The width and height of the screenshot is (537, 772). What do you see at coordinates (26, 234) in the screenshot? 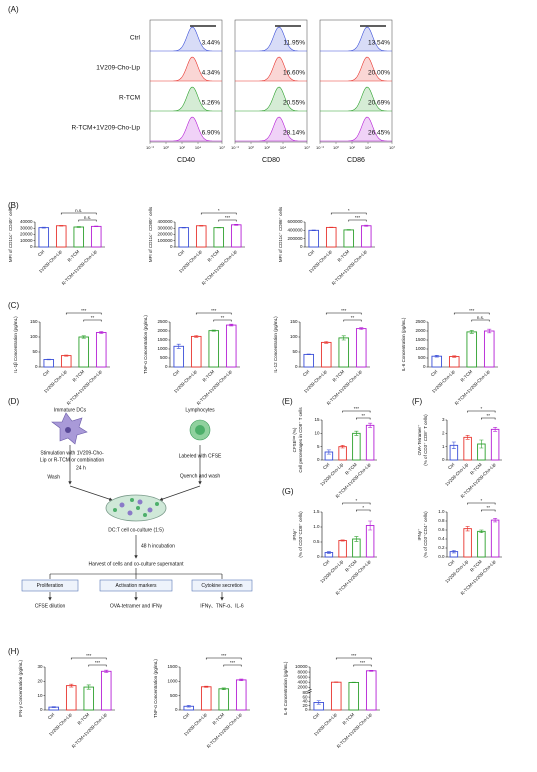
I see `y-tick-label: 20000` at bounding box center [26, 234].